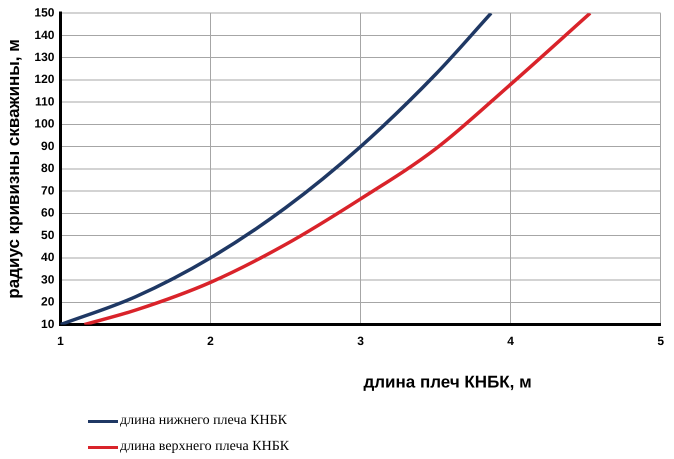  Describe the element at coordinates (210, 341) in the screenshot. I see `x-tick-label: 2` at that location.